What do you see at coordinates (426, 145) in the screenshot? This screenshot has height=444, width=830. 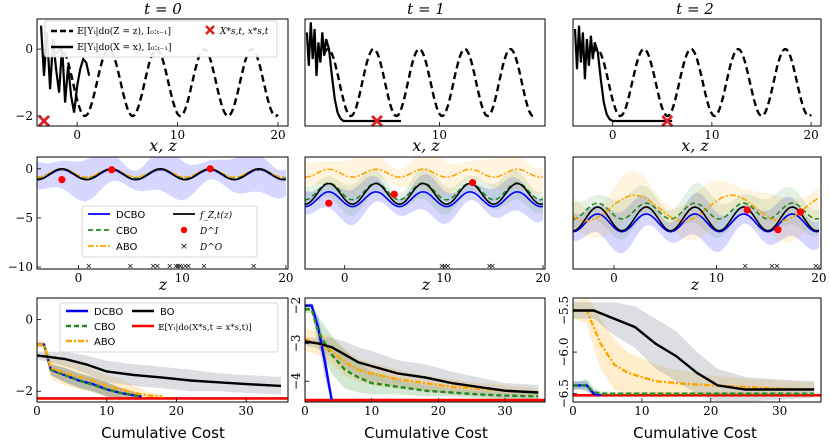 I see `row1-xlabel-t1: x, z` at bounding box center [426, 145].